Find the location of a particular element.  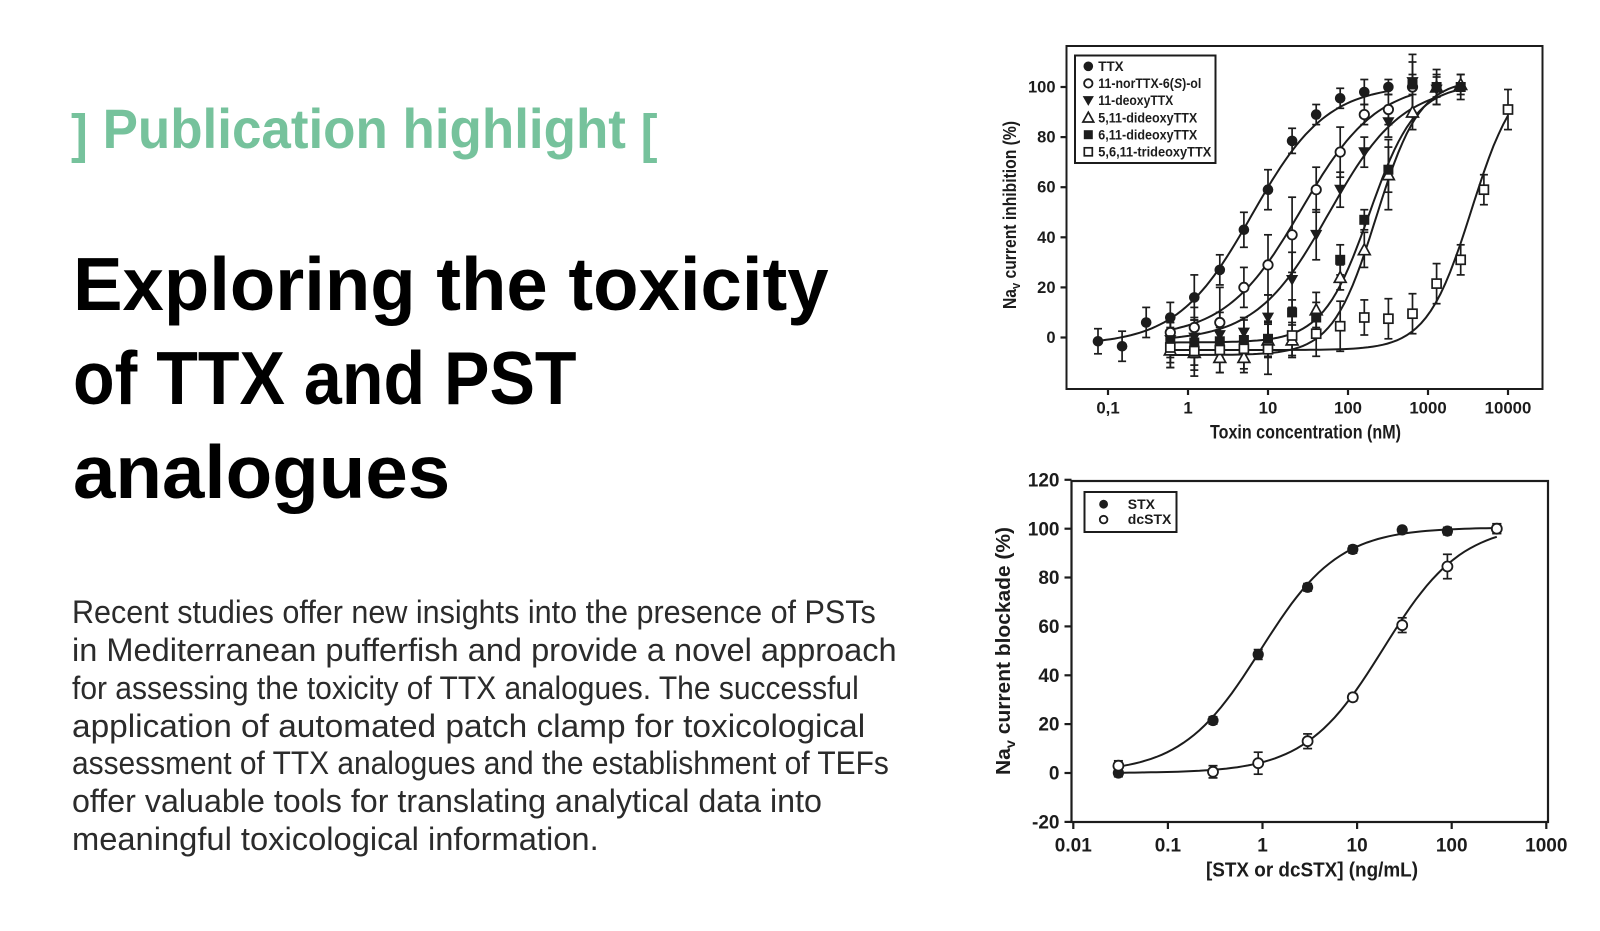

svg-text: Nav current blockade (%) is located at coordinates (1005, 651).